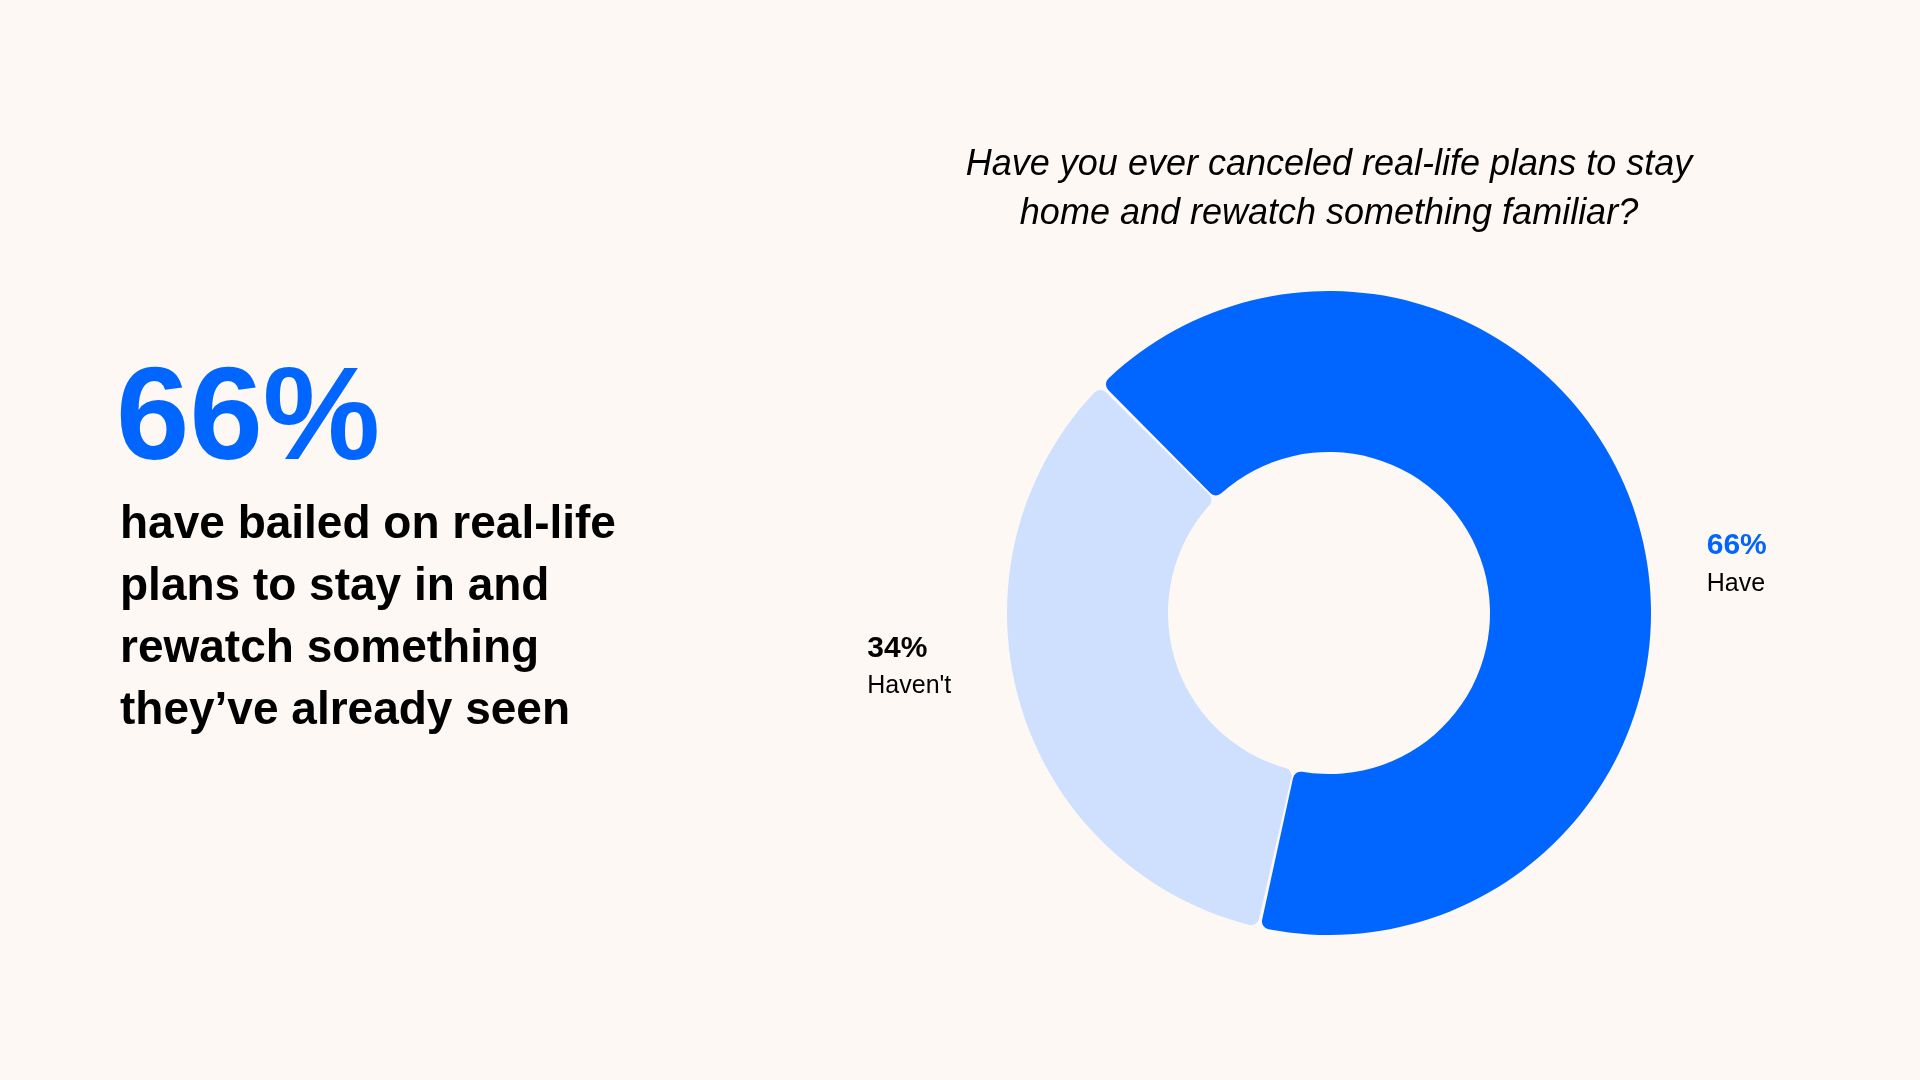 The width and height of the screenshot is (1920, 1080). I want to click on slice-label: Haven't, so click(909, 684).